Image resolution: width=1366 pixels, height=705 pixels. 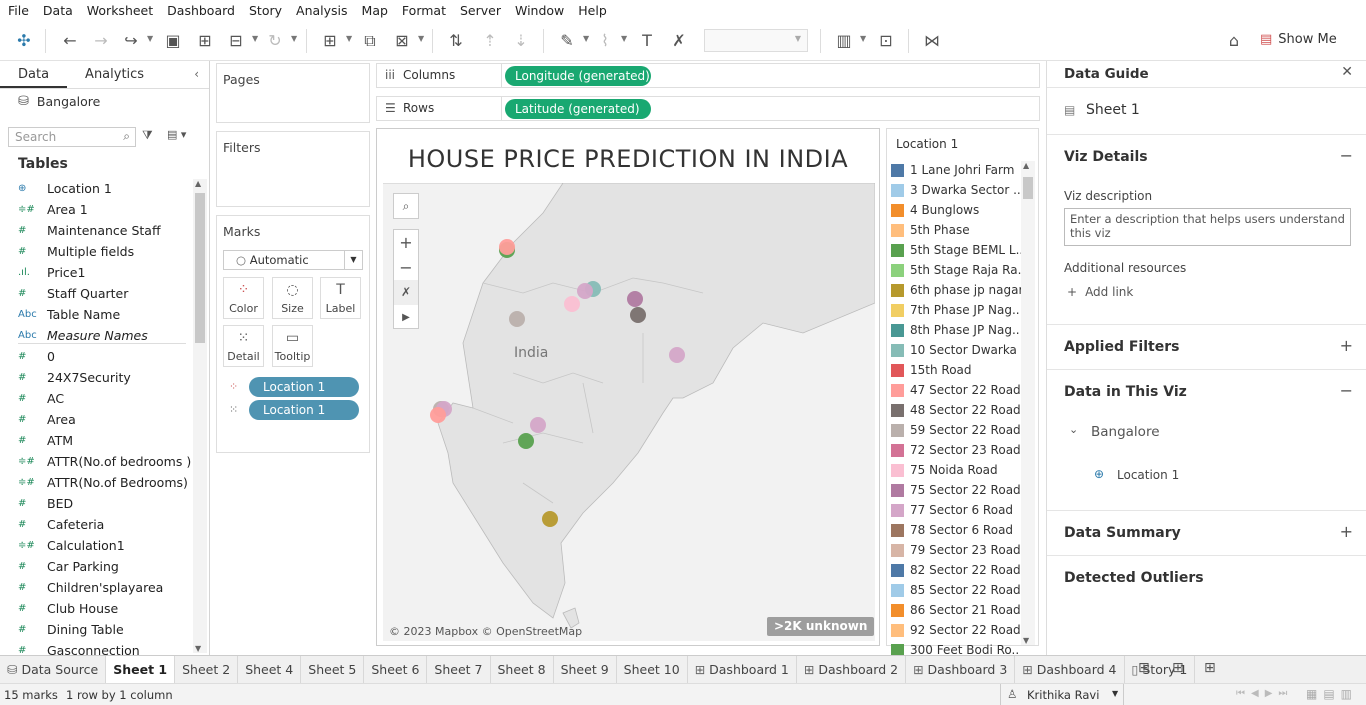 What do you see at coordinates (522, 669) in the screenshot?
I see `tab-sheet-8: Sheet 8` at bounding box center [522, 669].